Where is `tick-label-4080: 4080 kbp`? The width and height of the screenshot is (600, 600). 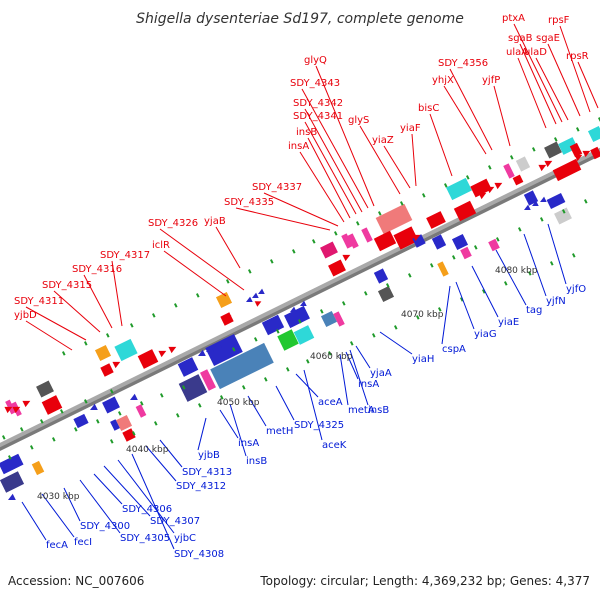
tick-label-4080: 4080 kbp is located at coordinates (516, 271).